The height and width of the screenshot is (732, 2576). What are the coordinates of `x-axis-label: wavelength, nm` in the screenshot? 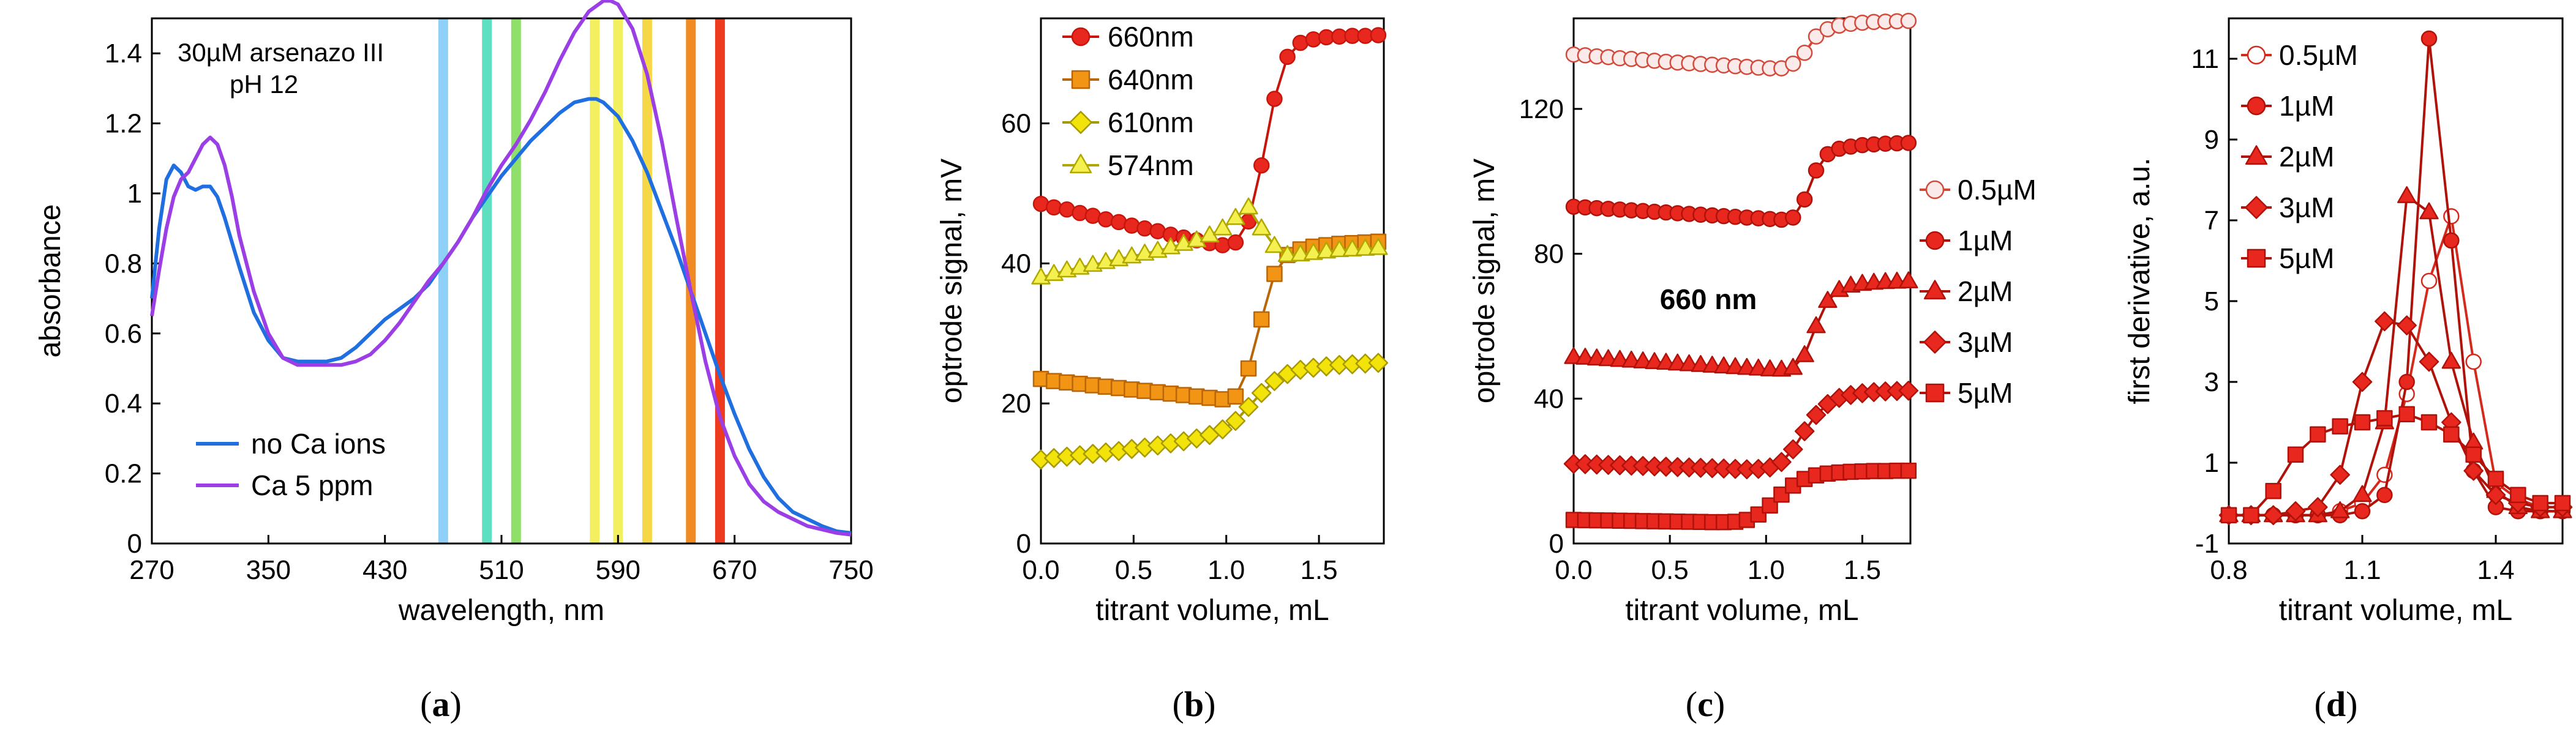 It's located at (501, 610).